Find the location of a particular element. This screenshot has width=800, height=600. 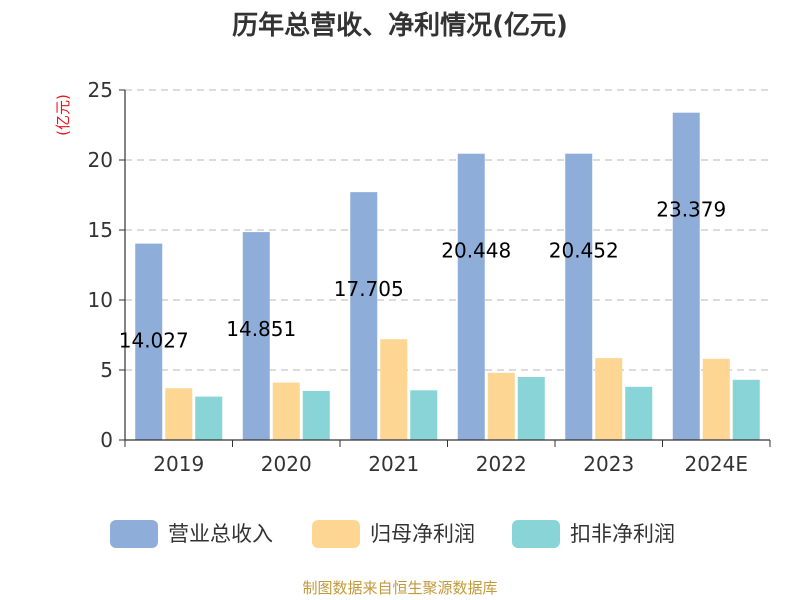

legend-label: 归母净利润 is located at coordinates (422, 534).